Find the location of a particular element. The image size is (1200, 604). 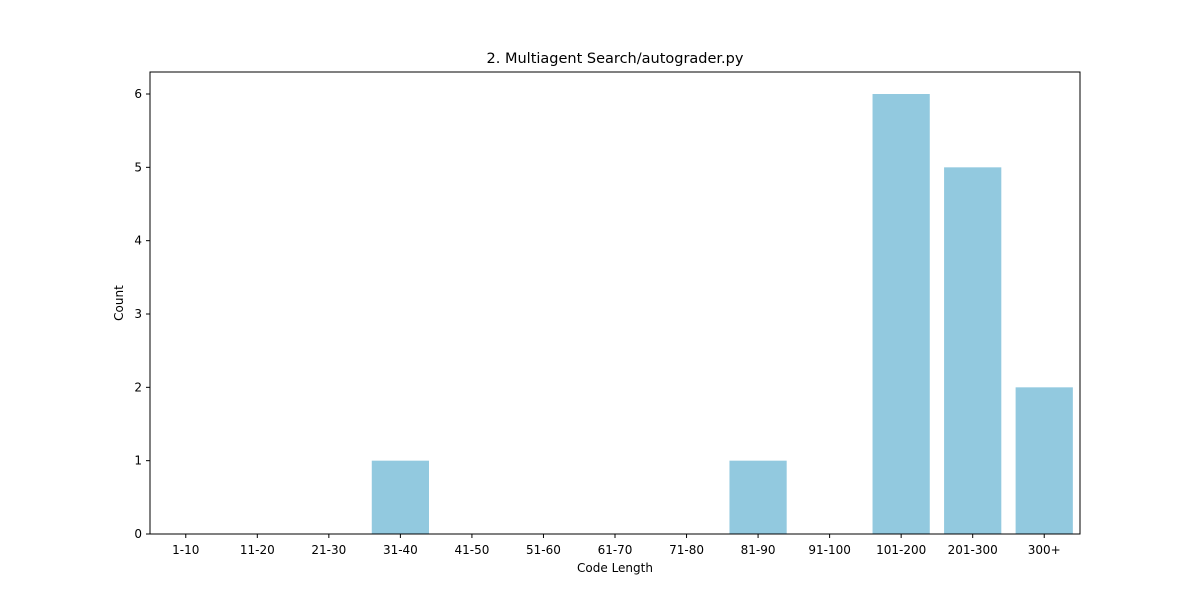

y-axis-label: Count is located at coordinates (119, 303).